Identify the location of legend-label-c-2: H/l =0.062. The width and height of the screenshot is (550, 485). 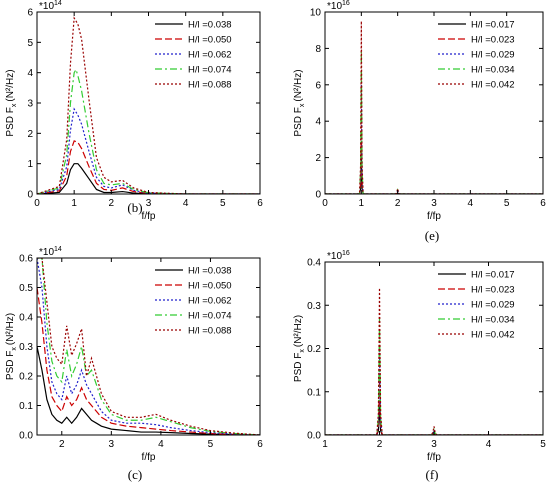
(210, 301).